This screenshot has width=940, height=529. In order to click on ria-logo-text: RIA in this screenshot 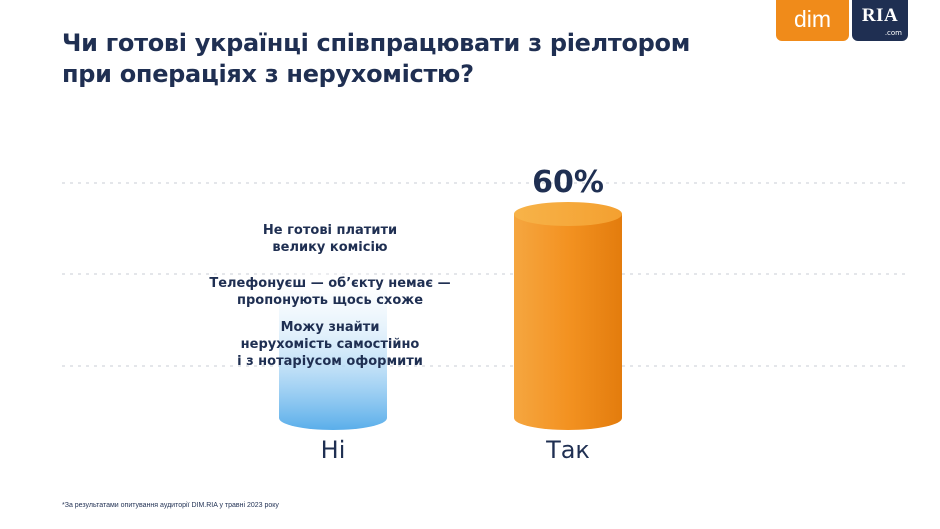, I will do `click(880, 15)`.